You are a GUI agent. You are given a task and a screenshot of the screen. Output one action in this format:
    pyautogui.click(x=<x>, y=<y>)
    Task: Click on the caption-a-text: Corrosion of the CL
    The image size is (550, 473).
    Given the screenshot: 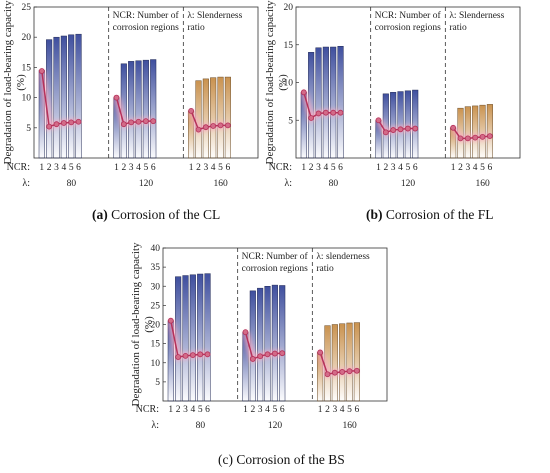 What is the action you would take?
    pyautogui.click(x=164, y=214)
    